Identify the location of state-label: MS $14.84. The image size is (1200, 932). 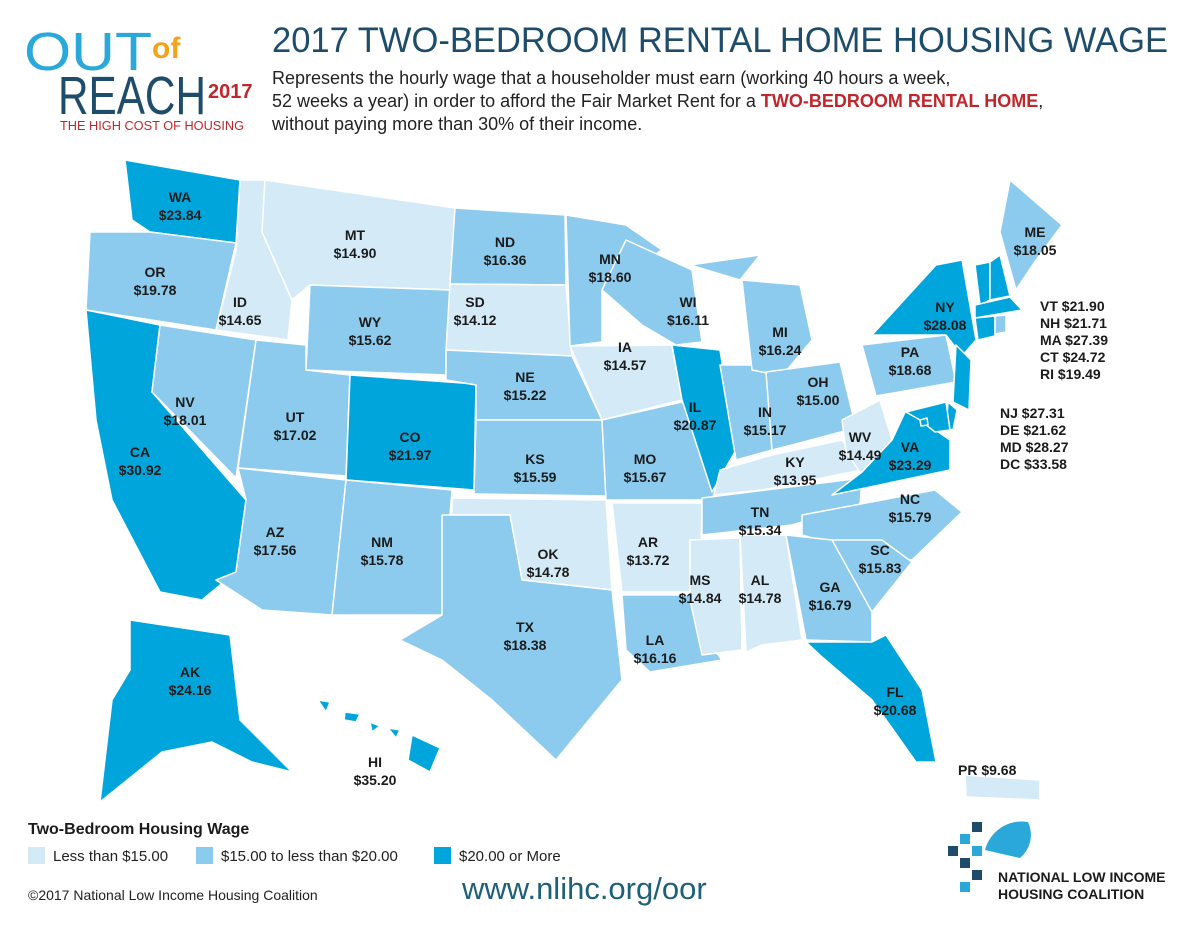
(700, 589).